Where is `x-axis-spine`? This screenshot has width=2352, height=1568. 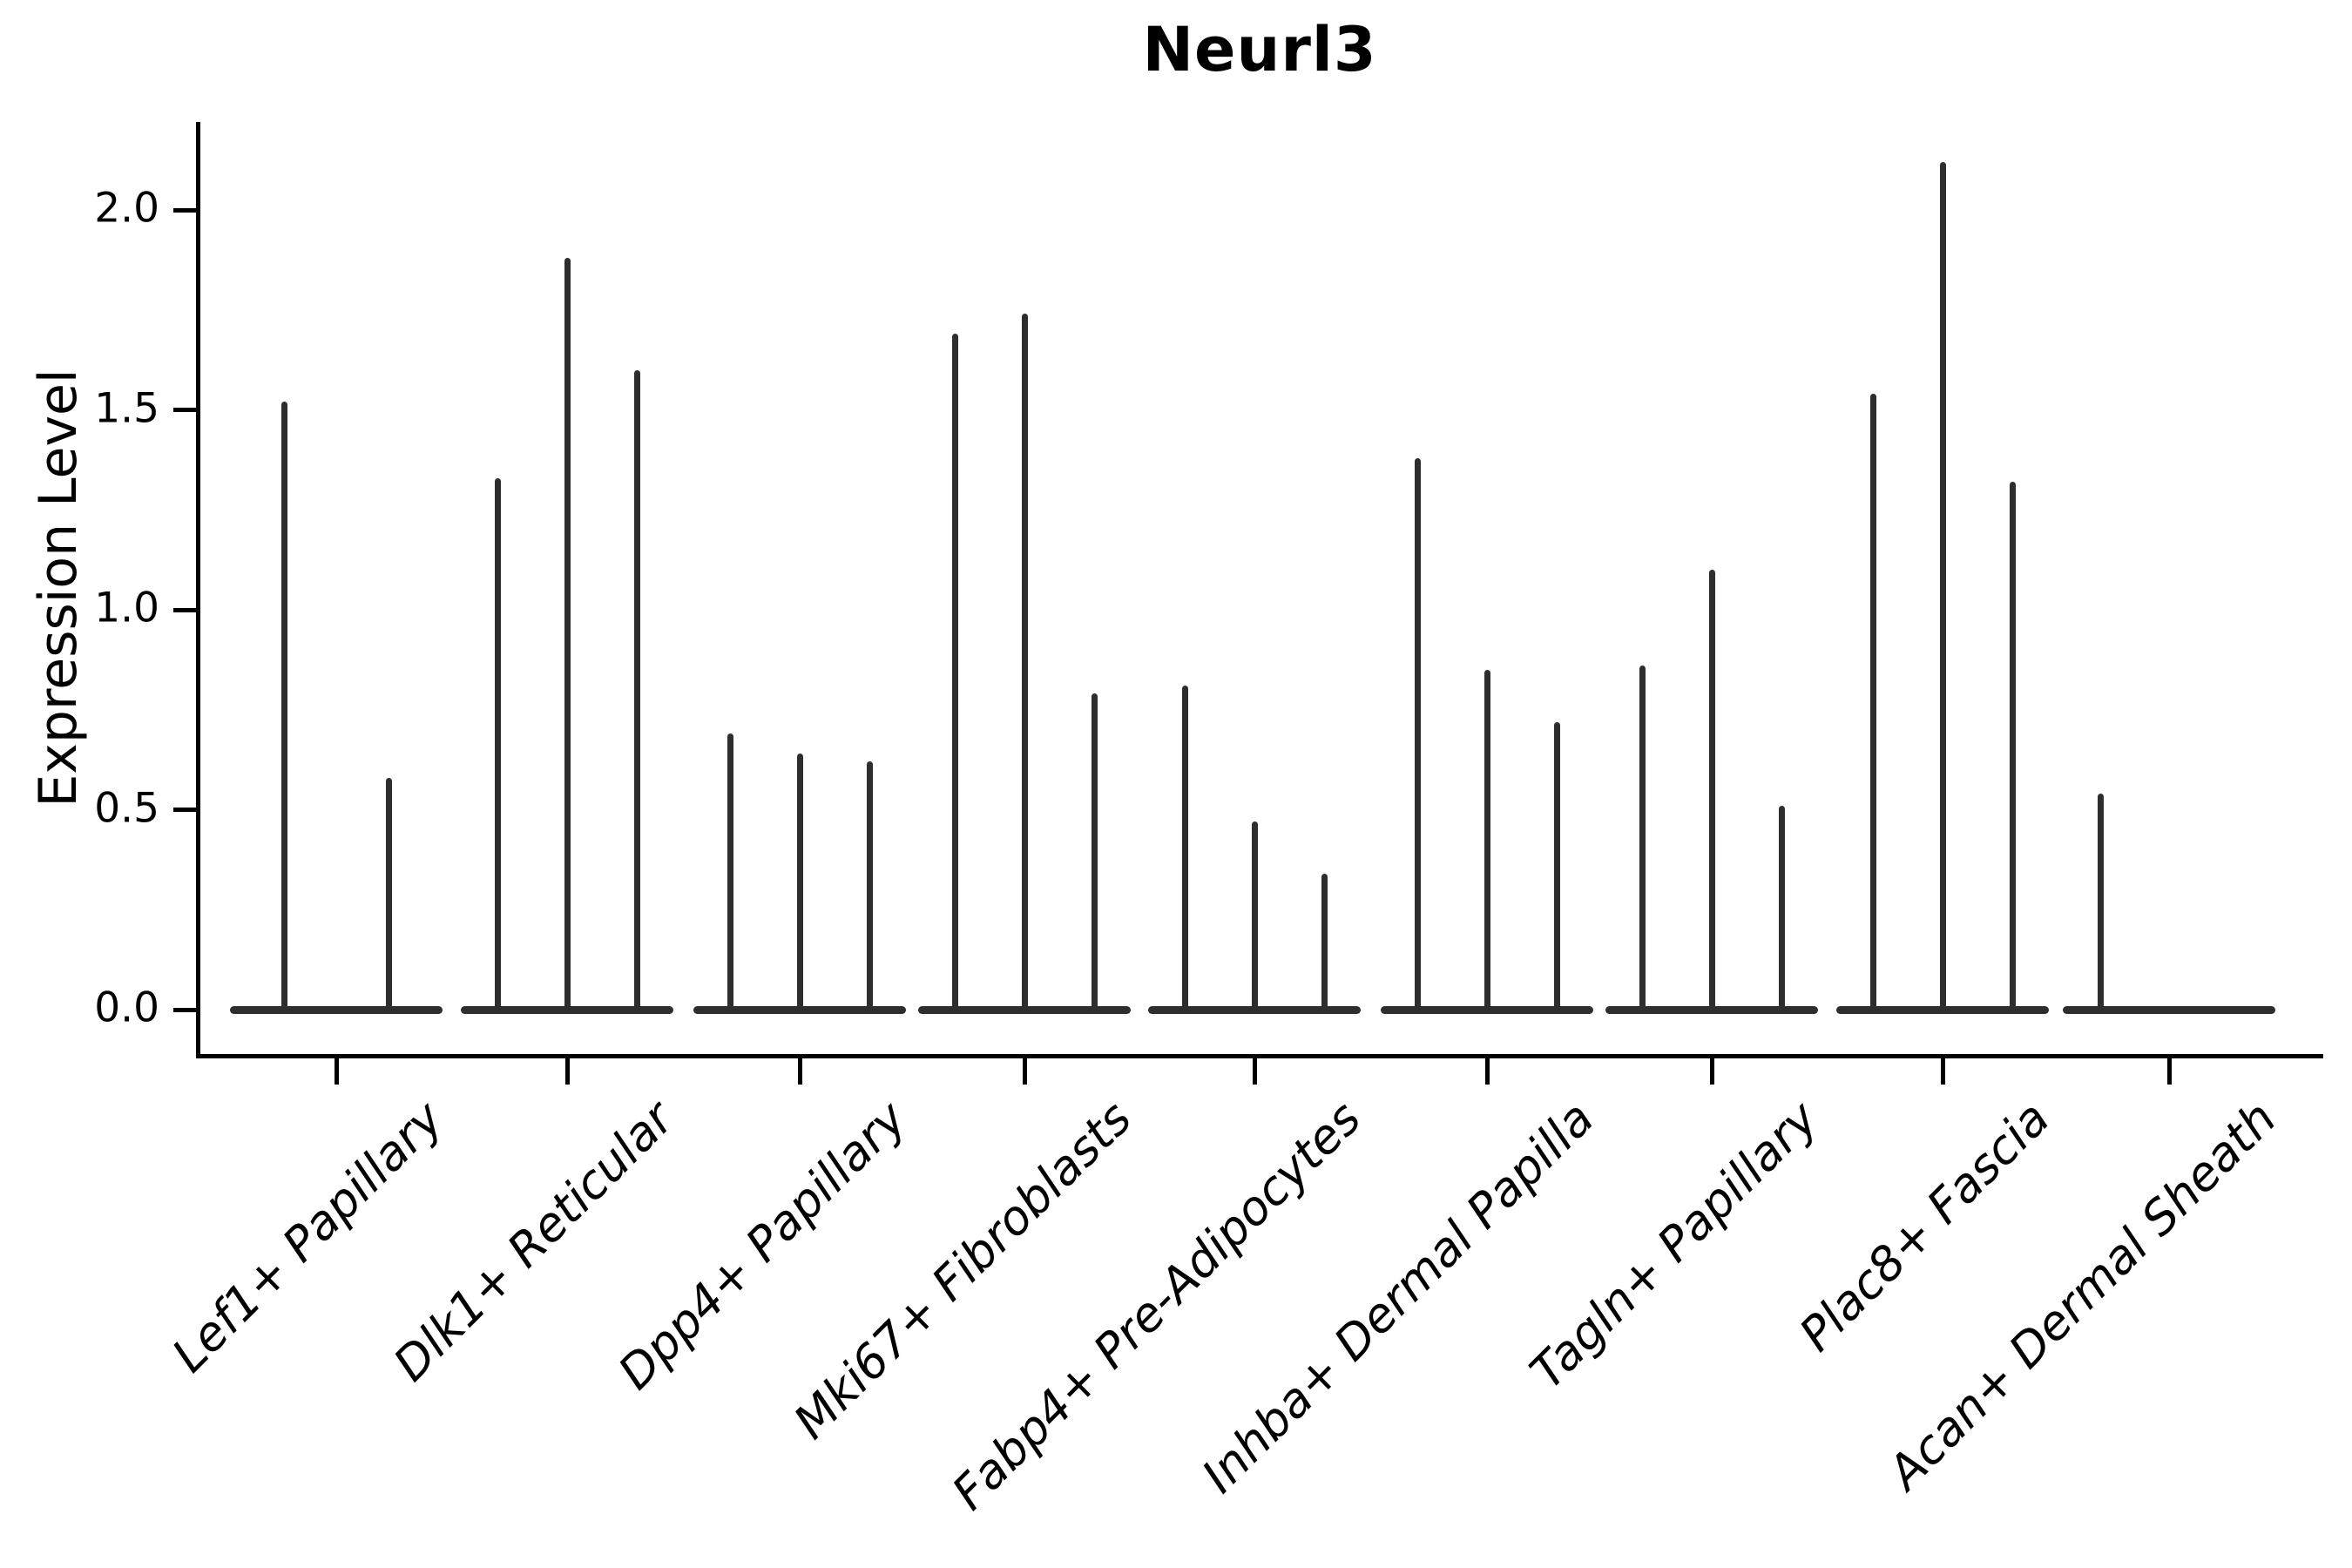 x-axis-spine is located at coordinates (1260, 1056).